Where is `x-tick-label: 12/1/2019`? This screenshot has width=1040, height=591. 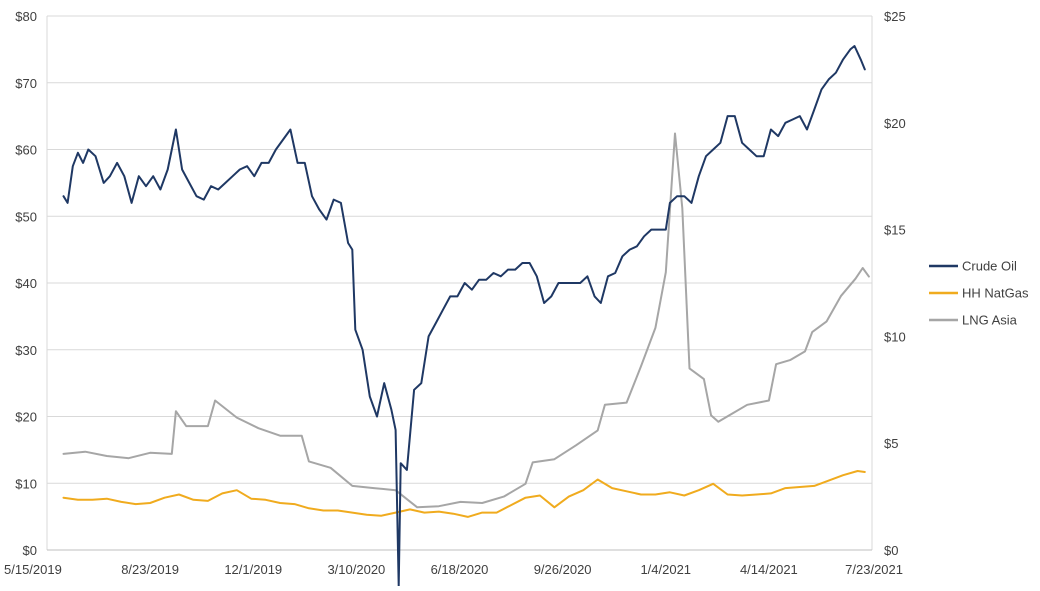
x-tick-label: 12/1/2019 is located at coordinates (253, 569).